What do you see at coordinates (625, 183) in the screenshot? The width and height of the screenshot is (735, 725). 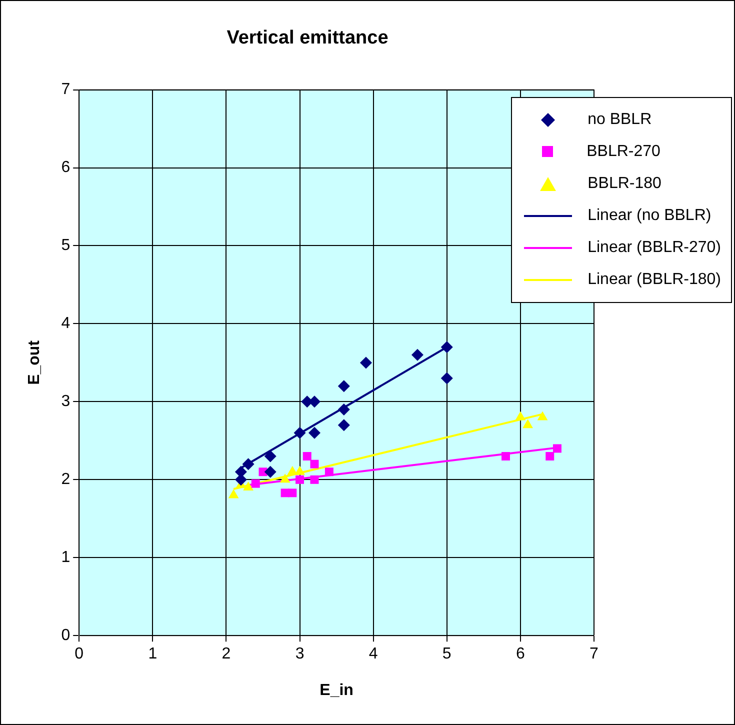 I see `legend-label: BBLR-180` at bounding box center [625, 183].